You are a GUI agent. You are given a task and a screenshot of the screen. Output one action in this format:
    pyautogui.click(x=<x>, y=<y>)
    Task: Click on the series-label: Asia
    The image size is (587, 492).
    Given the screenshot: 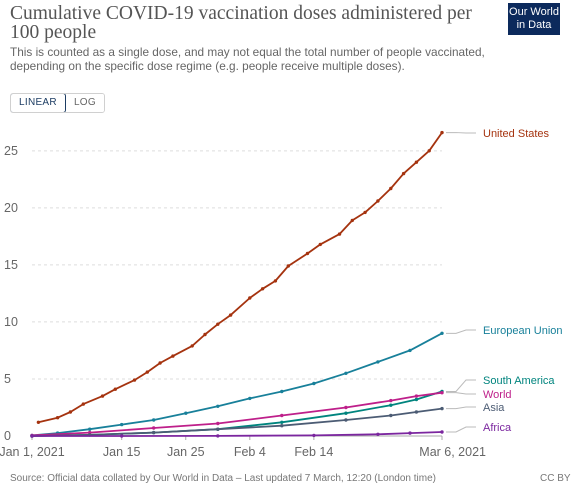 What is the action you would take?
    pyautogui.click(x=494, y=408)
    